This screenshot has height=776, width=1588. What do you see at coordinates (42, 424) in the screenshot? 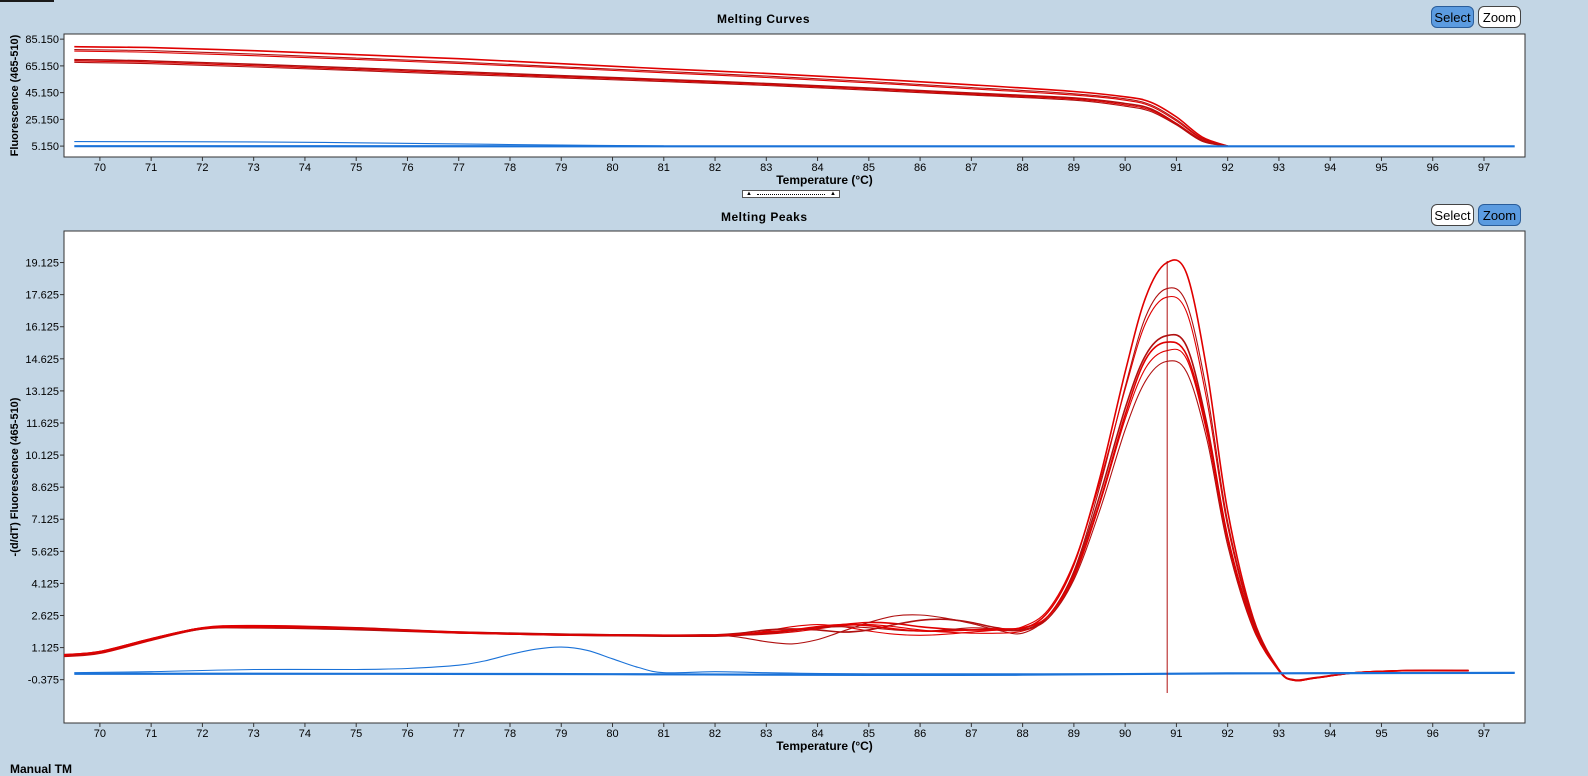
I see `y-tick-label: 11.625` at bounding box center [42, 424].